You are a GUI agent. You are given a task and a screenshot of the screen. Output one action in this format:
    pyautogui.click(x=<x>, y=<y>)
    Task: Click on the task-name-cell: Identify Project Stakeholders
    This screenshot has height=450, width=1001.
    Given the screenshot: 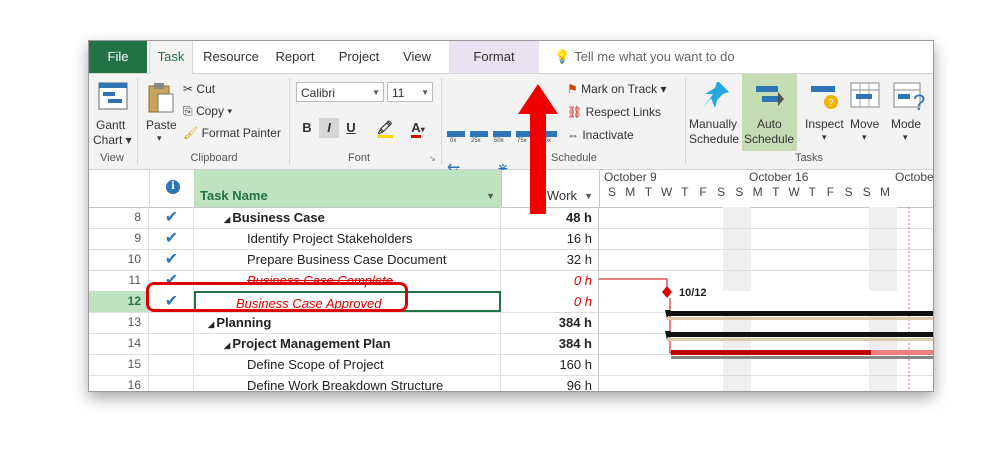 What is the action you would take?
    pyautogui.click(x=347, y=238)
    